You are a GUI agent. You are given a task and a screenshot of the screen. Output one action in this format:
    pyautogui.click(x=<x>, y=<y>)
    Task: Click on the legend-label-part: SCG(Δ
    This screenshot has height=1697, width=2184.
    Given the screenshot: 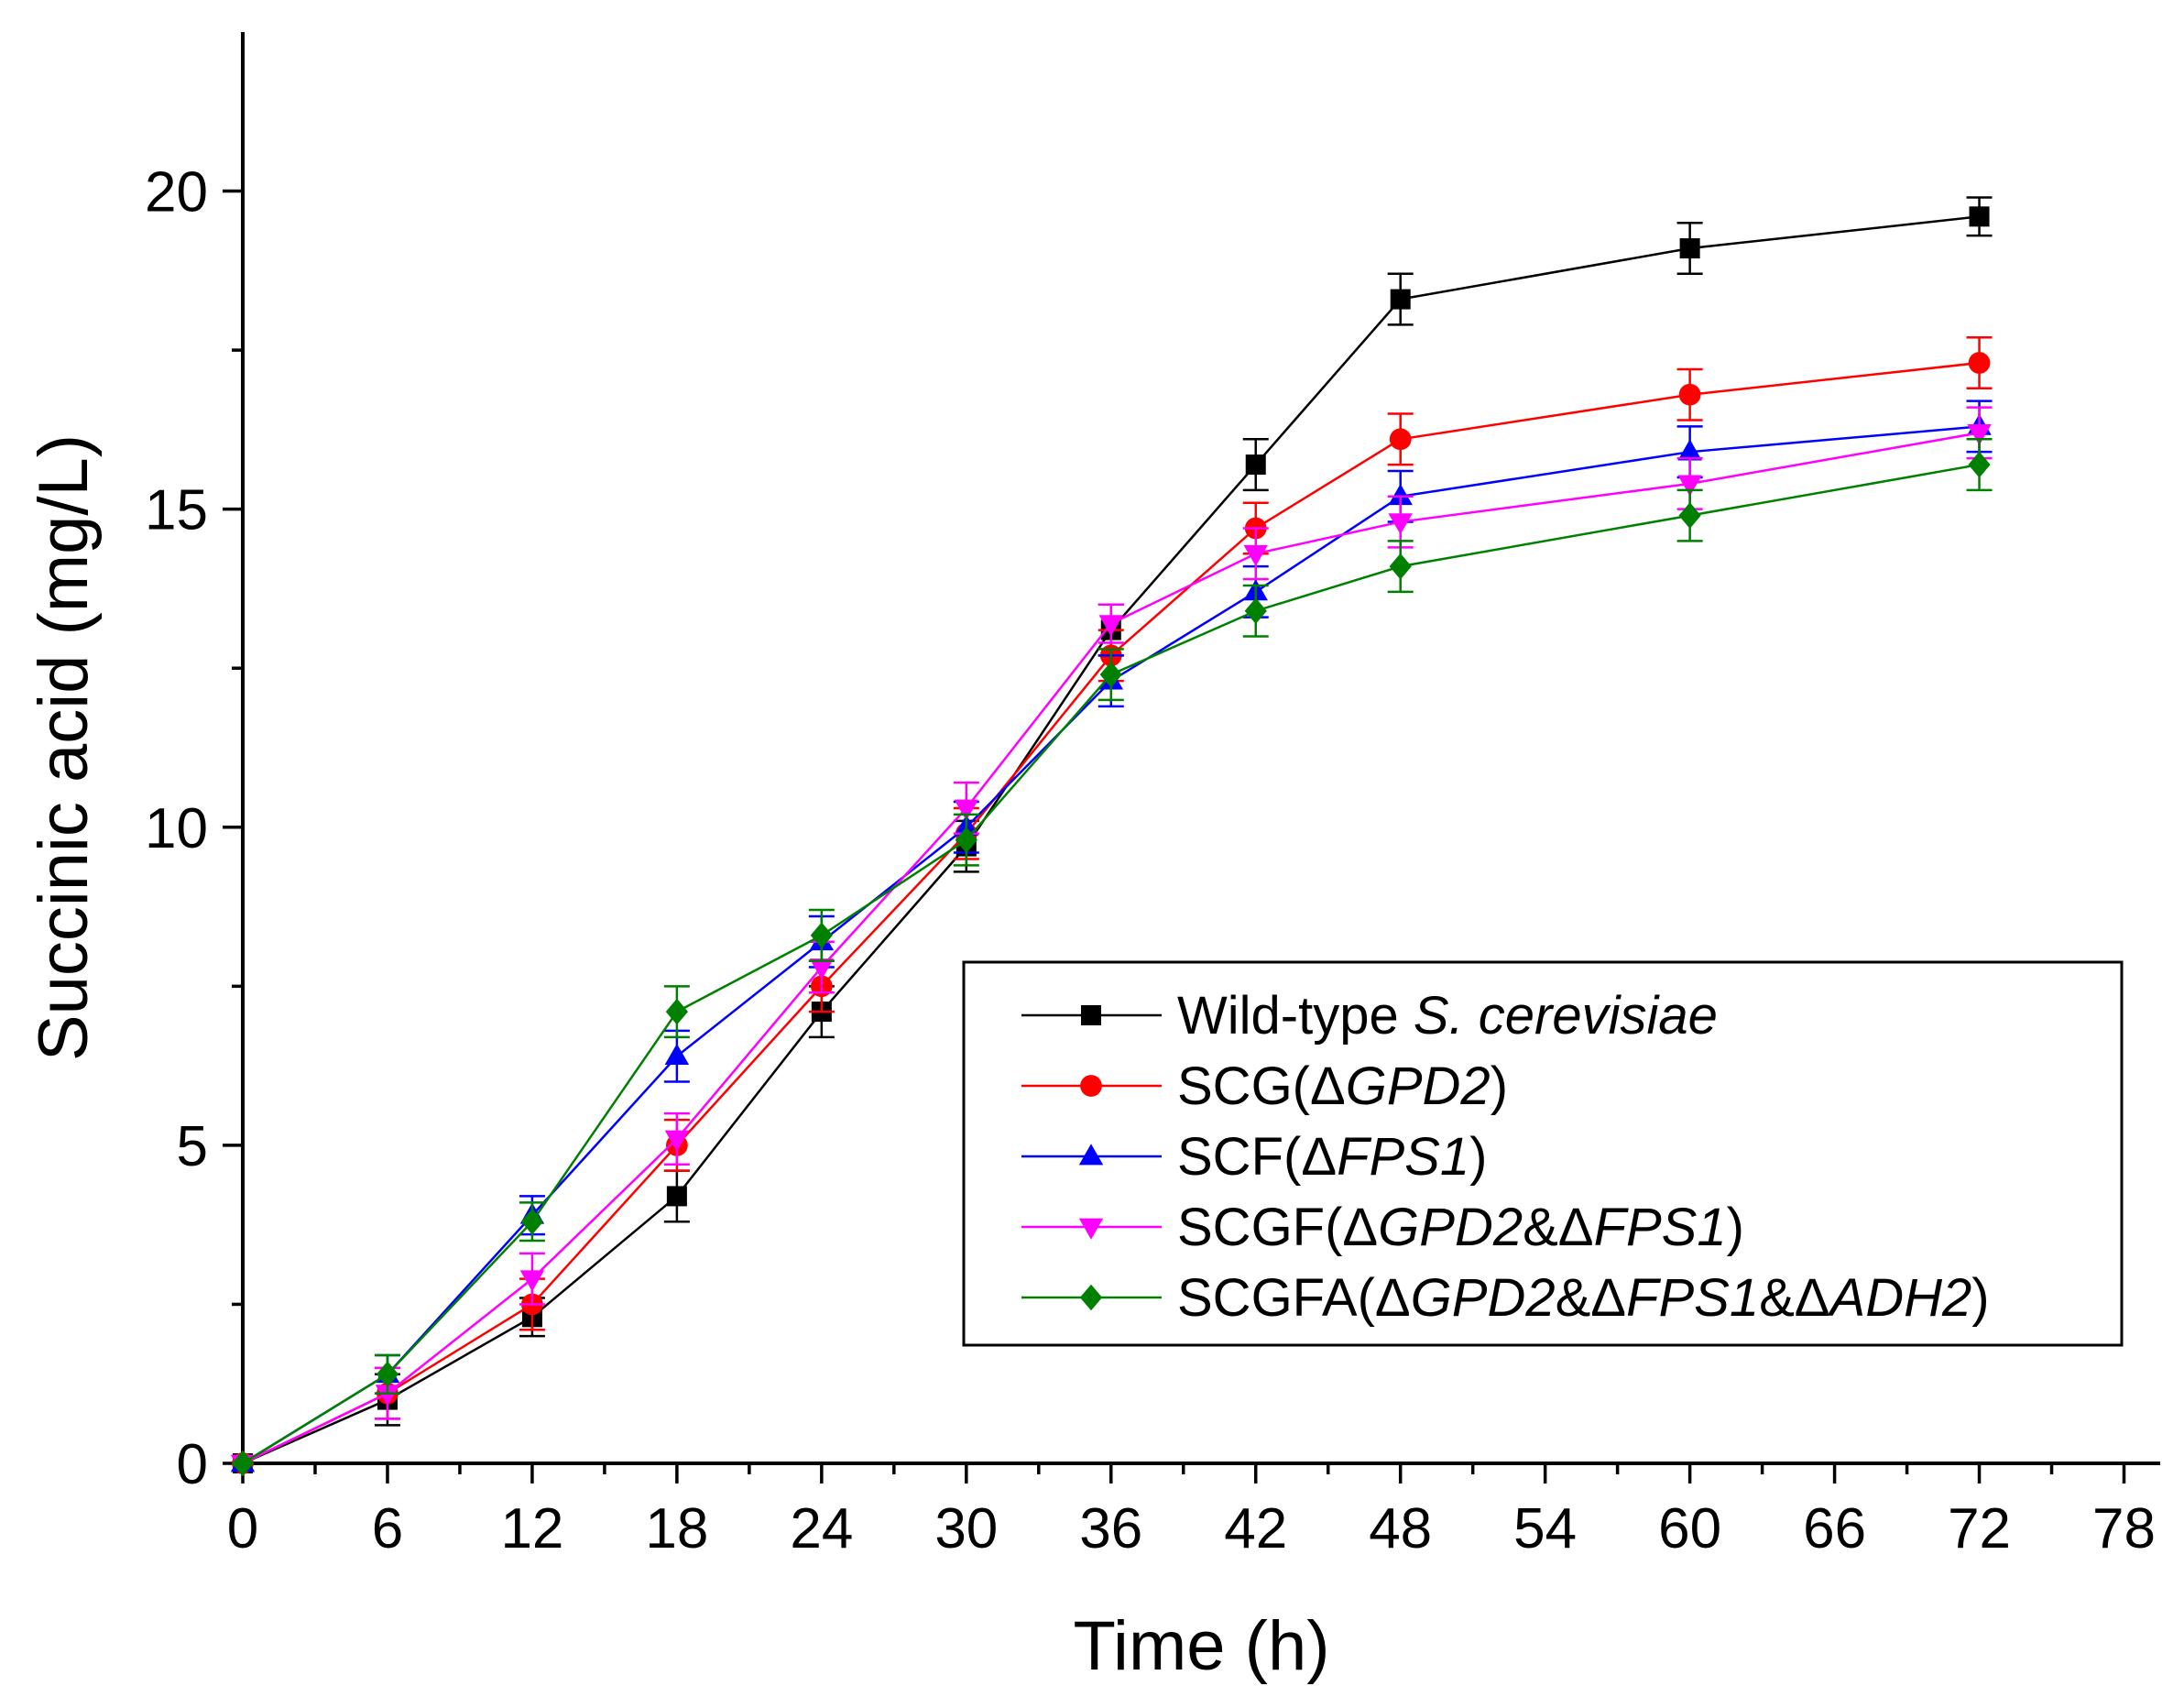 What is the action you would take?
    pyautogui.click(x=1261, y=1086)
    